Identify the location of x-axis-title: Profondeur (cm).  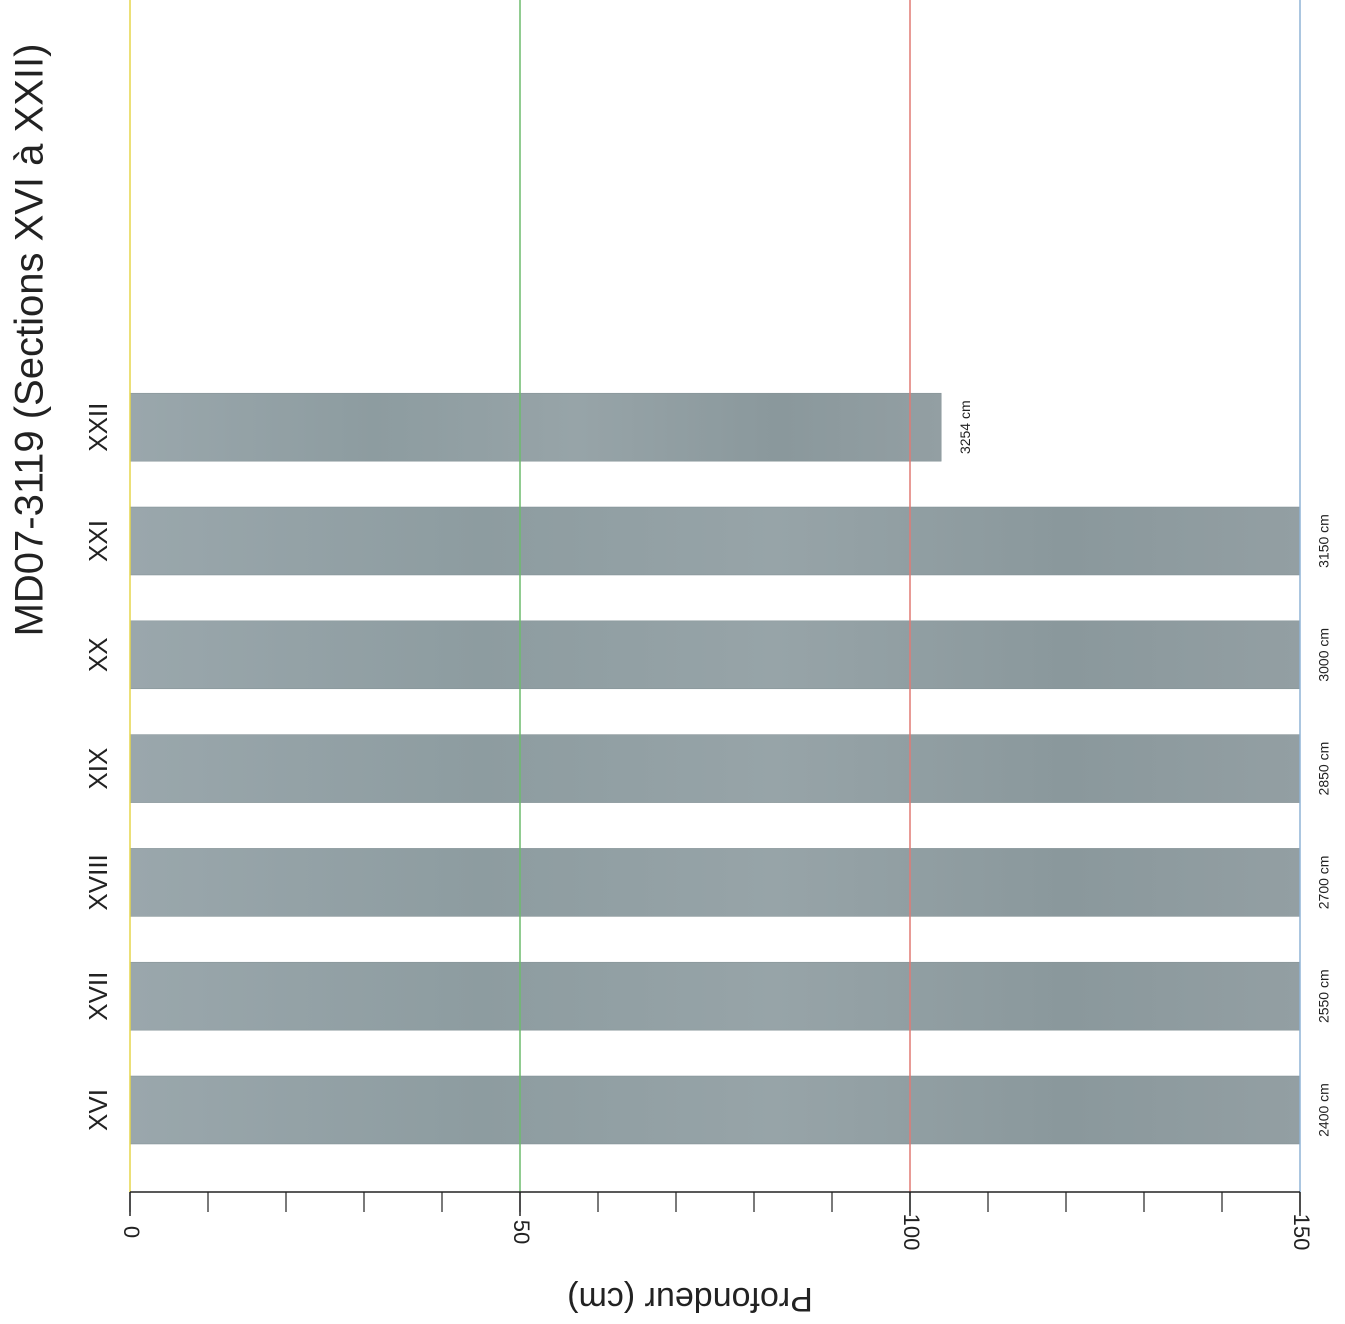
(690, 1299).